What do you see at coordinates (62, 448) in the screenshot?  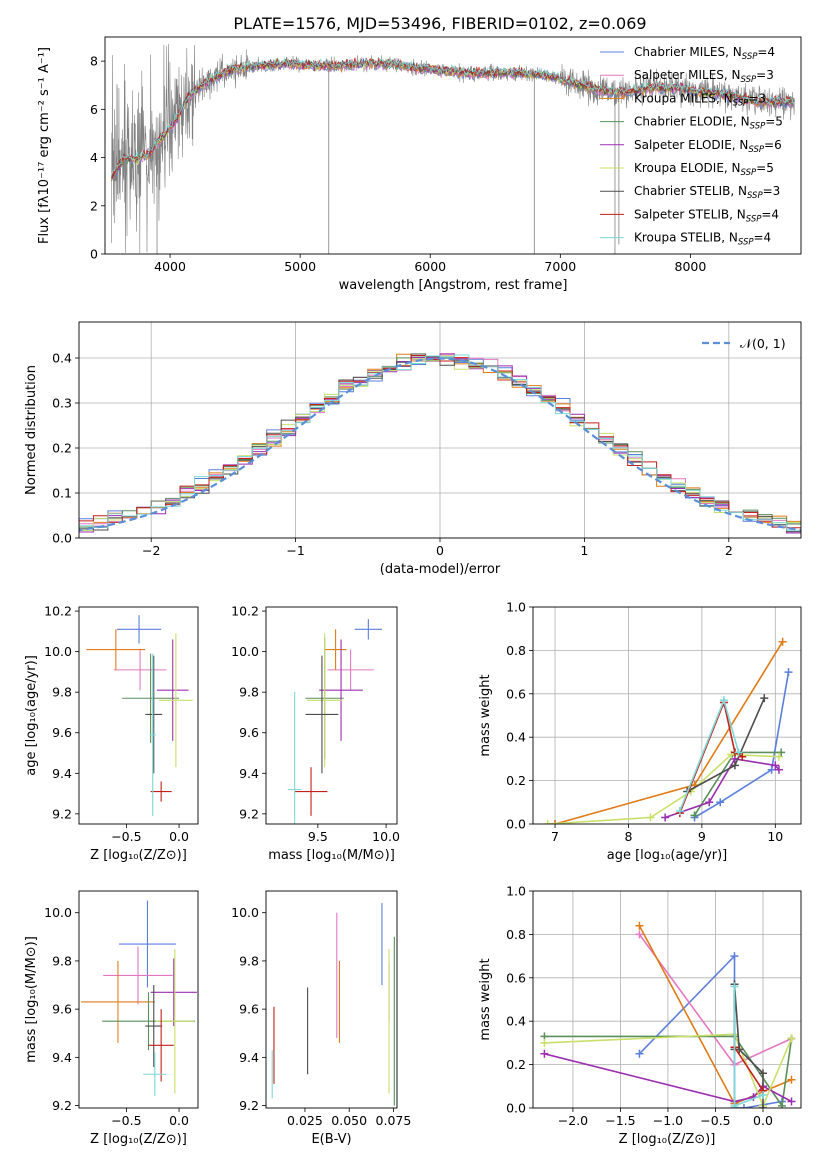 I see `y-tick-label: 0.2` at bounding box center [62, 448].